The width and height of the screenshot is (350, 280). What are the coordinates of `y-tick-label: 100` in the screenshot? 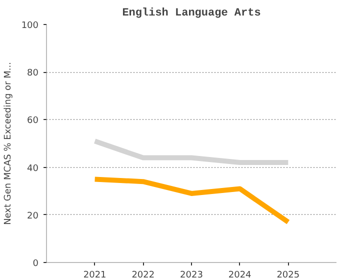 It's located at (30, 26).